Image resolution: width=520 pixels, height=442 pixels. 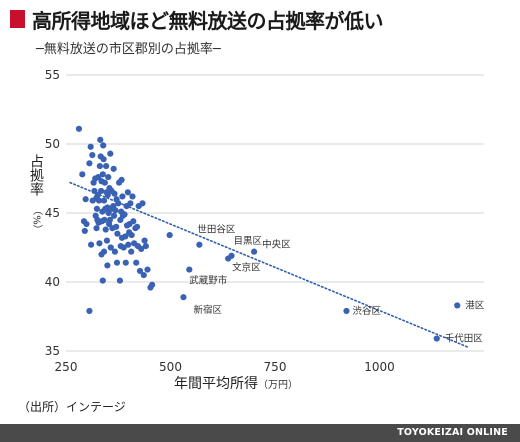 I want to click on point-label: 新宿区, so click(x=207, y=310).